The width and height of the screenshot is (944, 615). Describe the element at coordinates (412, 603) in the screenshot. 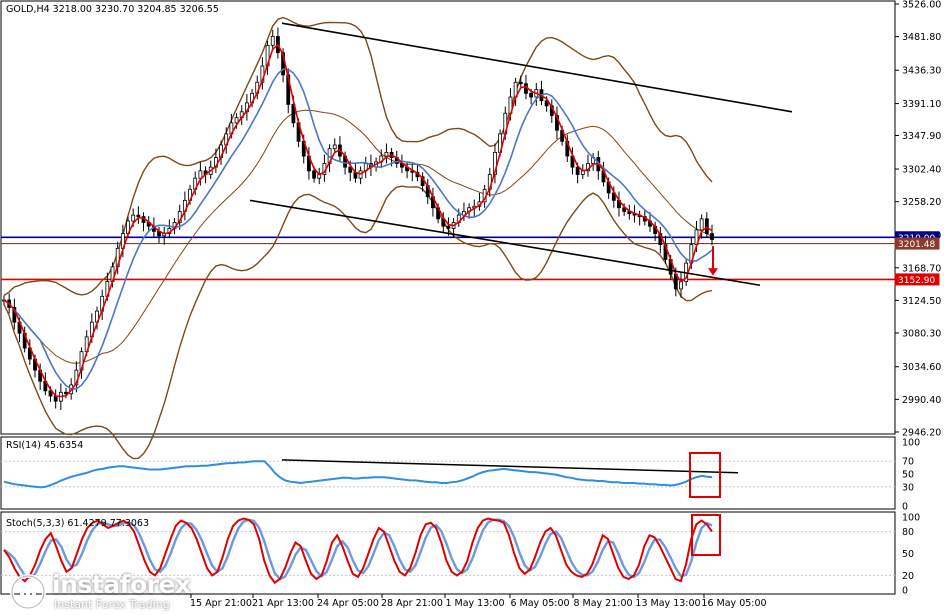

I see `time-tick-label: 28 Apr 21:00` at that location.